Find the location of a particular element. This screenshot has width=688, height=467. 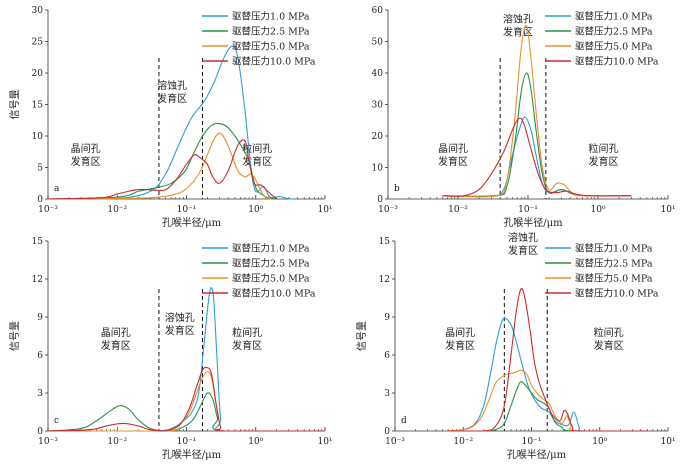

y-tick-label: 6 is located at coordinates (40, 356).